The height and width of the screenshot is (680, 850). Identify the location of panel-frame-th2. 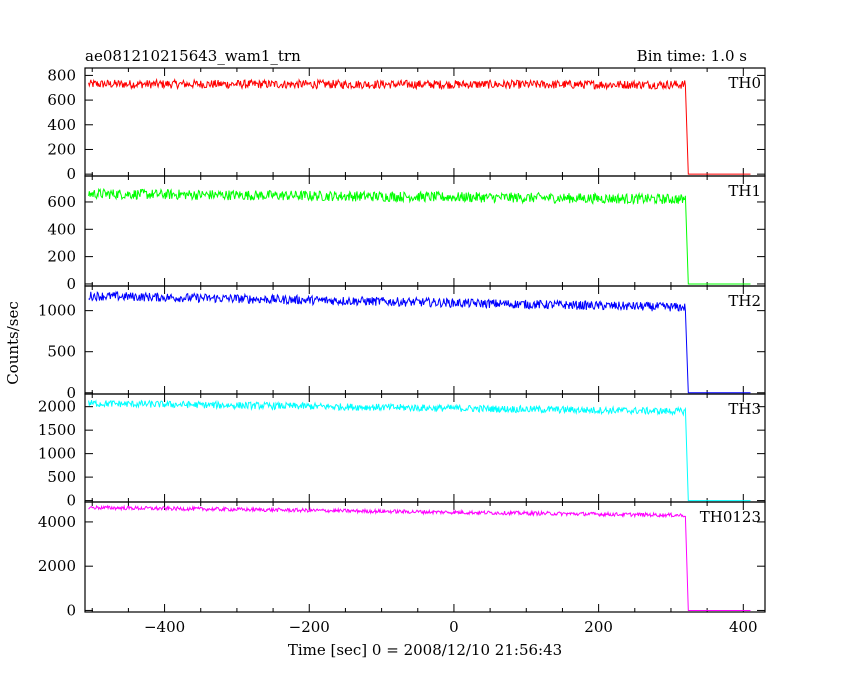
(425, 340).